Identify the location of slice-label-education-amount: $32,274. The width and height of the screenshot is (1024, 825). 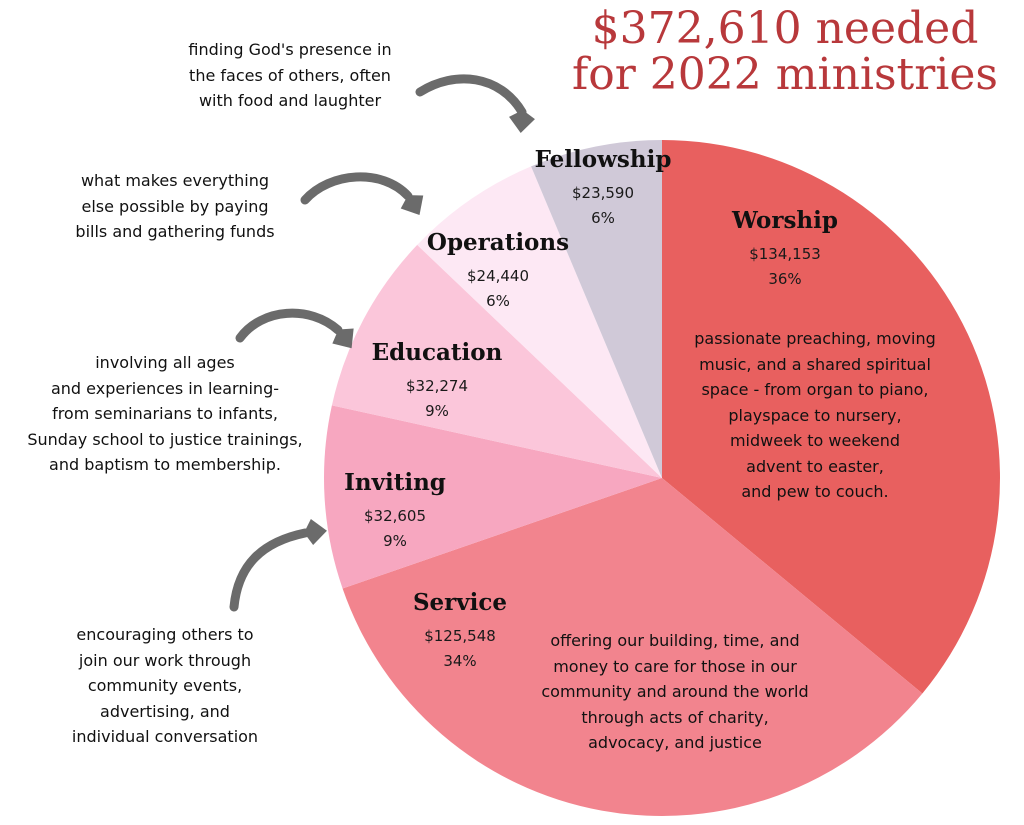
(437, 386).